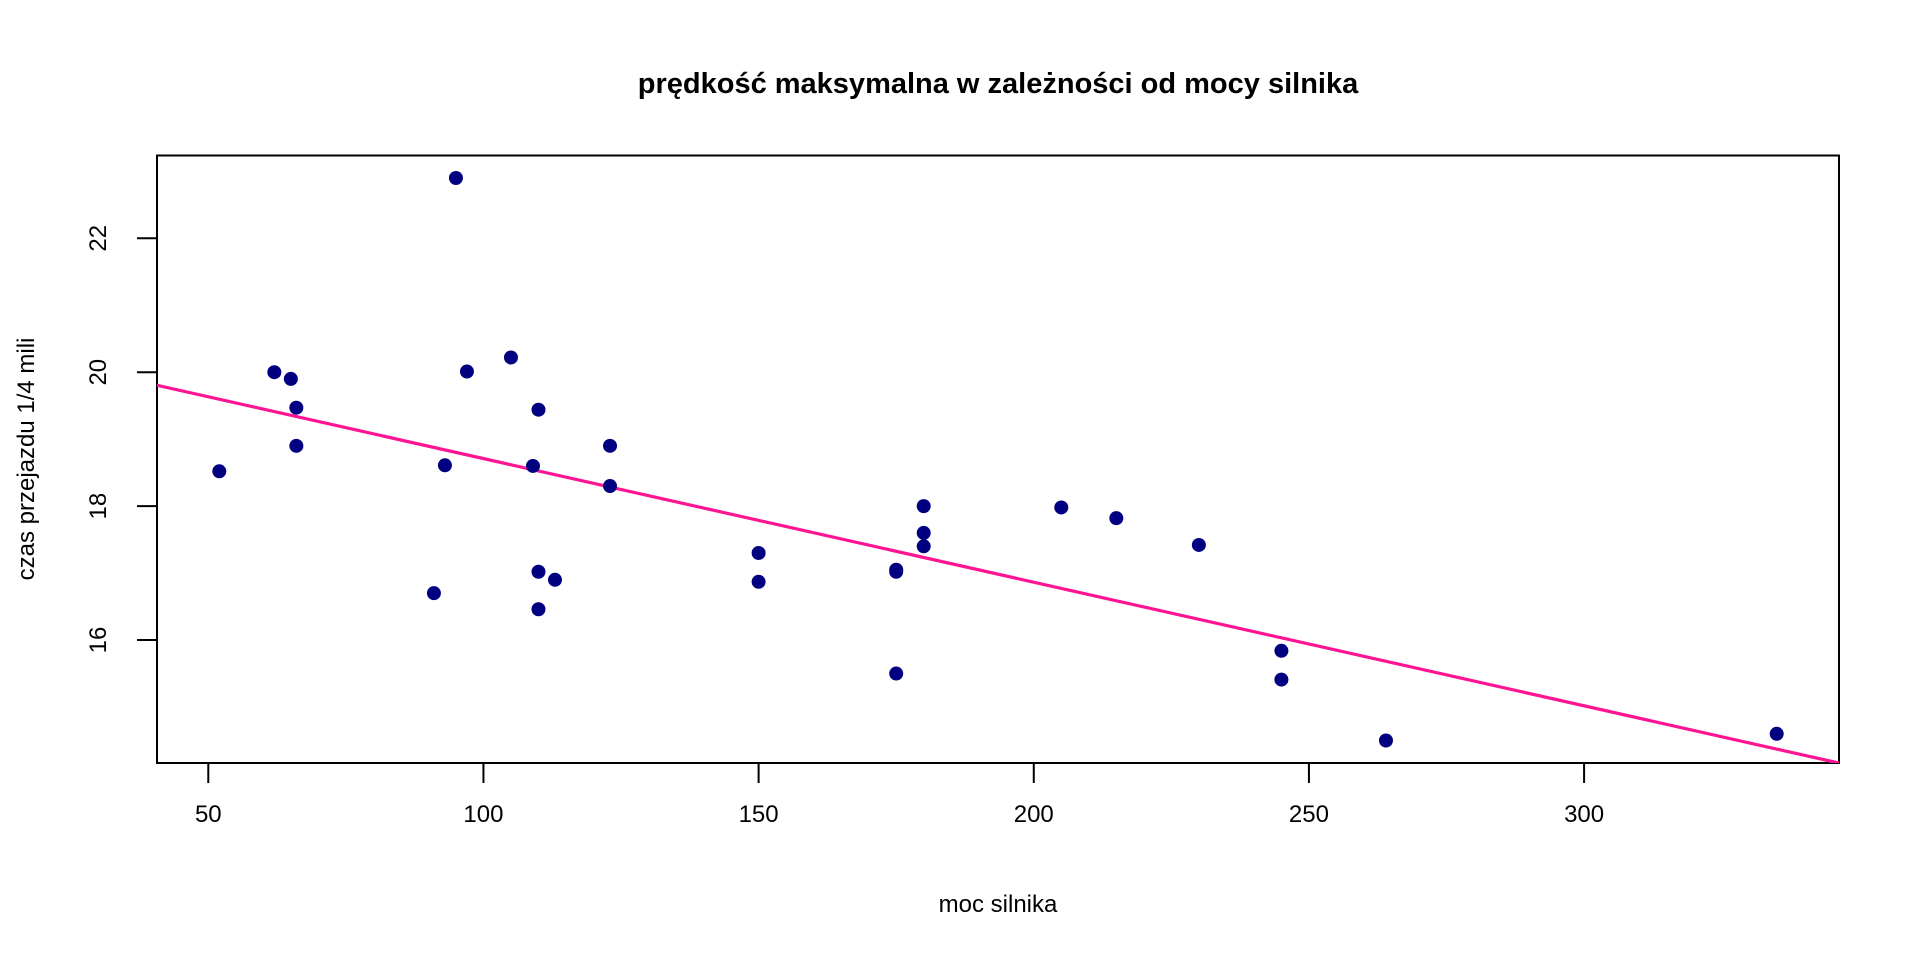 The image size is (1920, 960). I want to click on x-tick-label: 250, so click(1309, 814).